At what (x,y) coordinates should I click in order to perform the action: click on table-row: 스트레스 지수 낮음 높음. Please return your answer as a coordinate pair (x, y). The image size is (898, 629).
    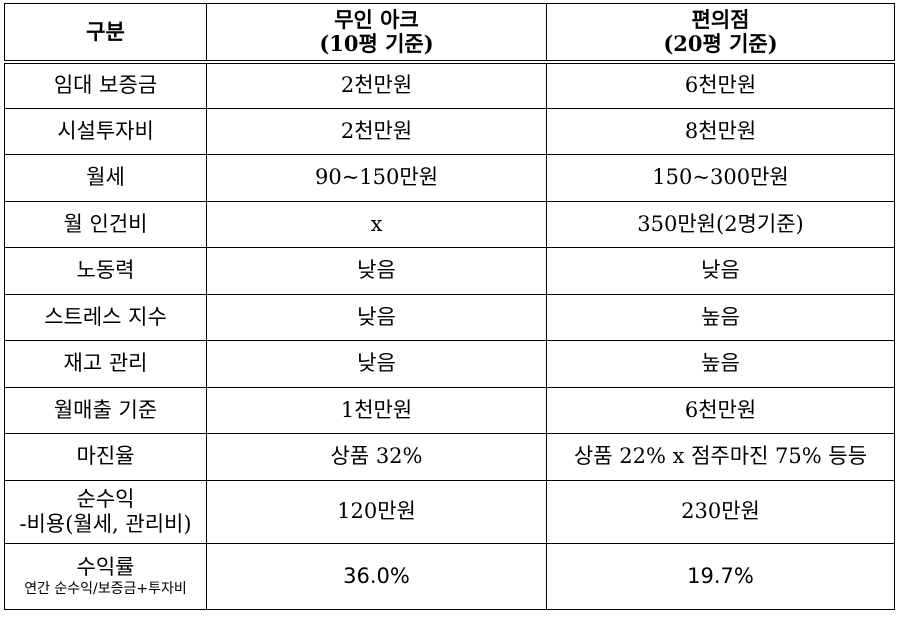
    Looking at the image, I should click on (449, 317).